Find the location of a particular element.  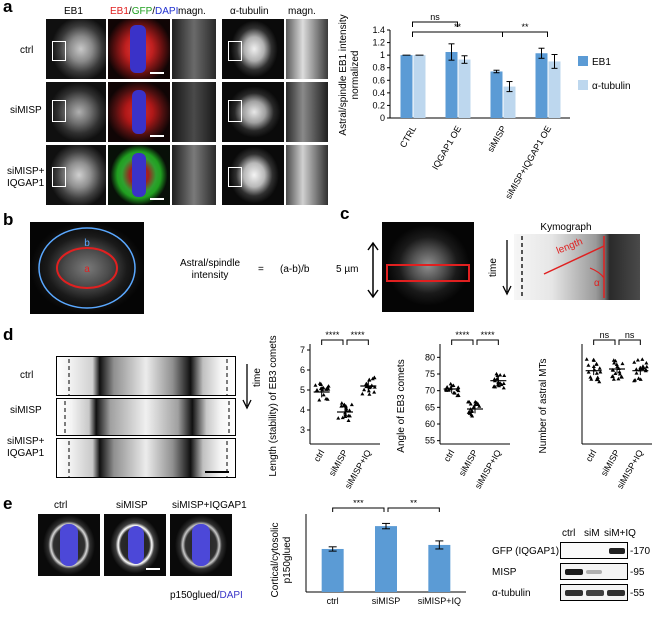

plot3-ylabel: Number of astral MTs is located at coordinates (543, 405).